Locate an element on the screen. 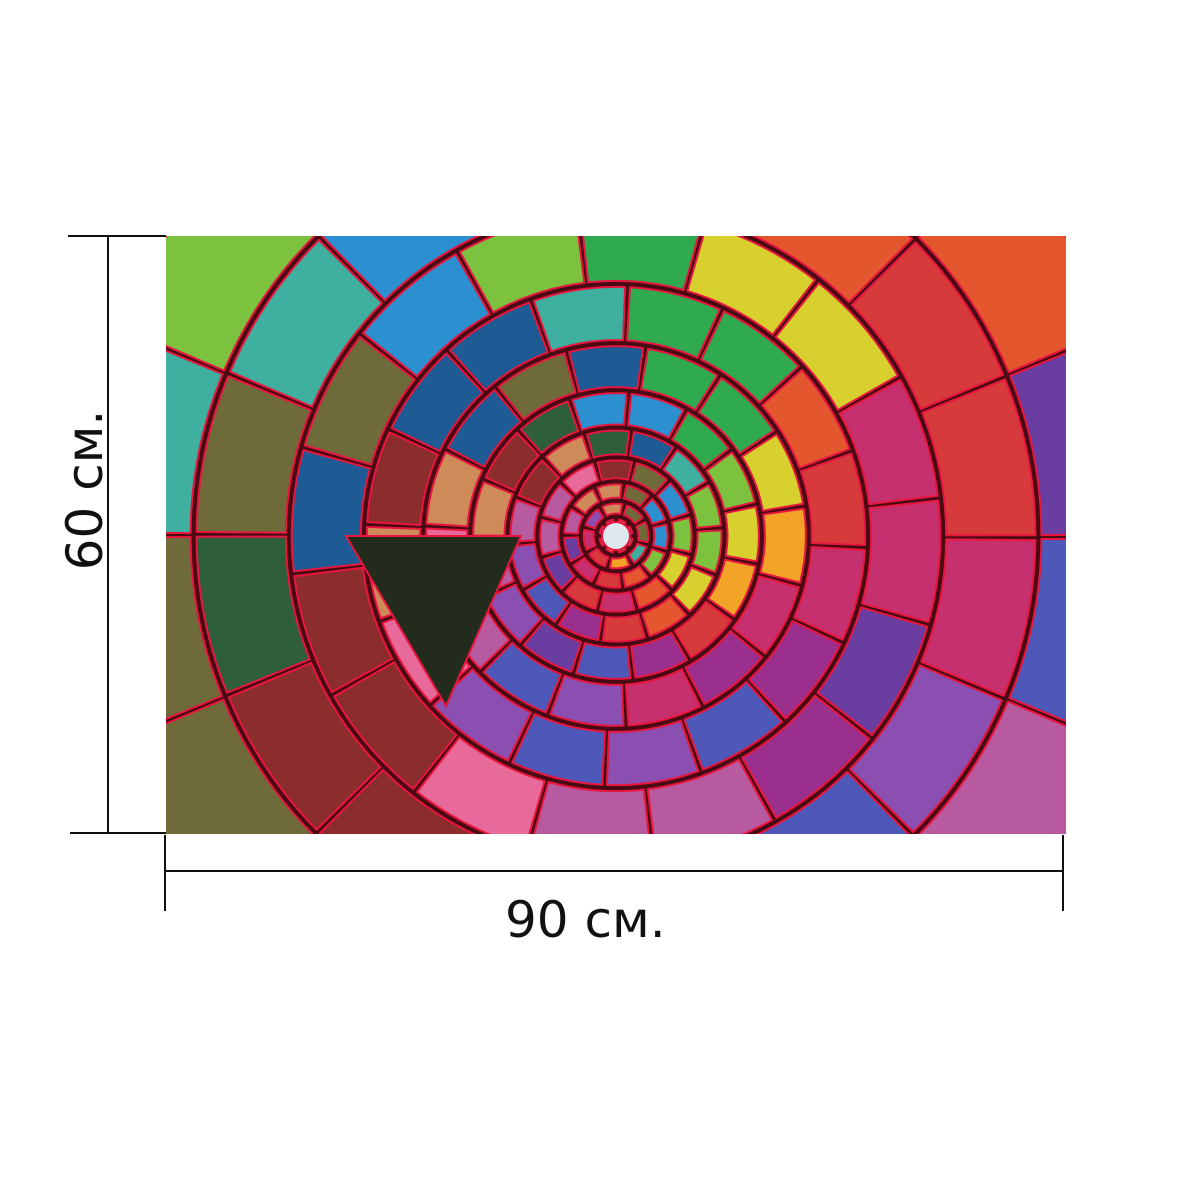 This screenshot has height=1200, width=1200. height-label: 60 см. is located at coordinates (85, 490).